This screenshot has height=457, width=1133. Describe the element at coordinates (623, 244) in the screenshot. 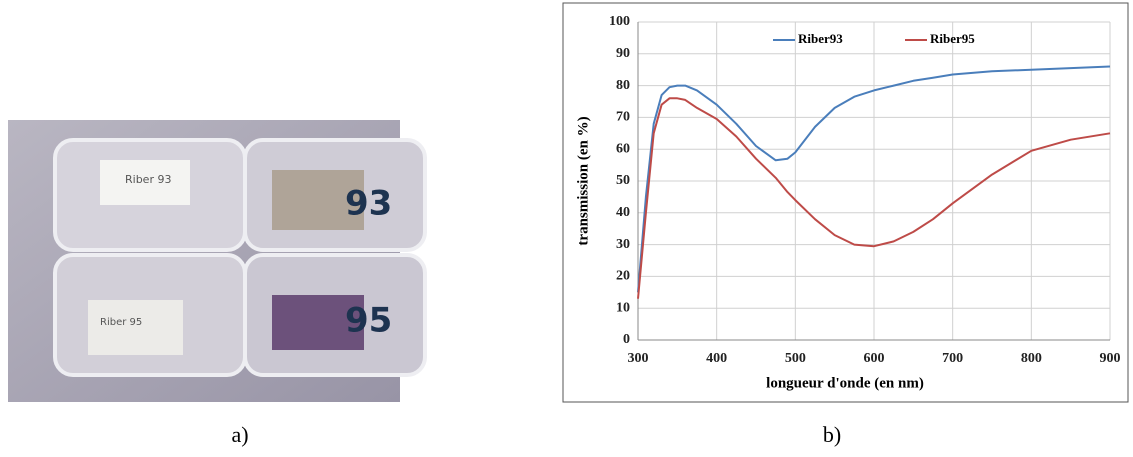

I see `y-tick-label: 30` at that location.